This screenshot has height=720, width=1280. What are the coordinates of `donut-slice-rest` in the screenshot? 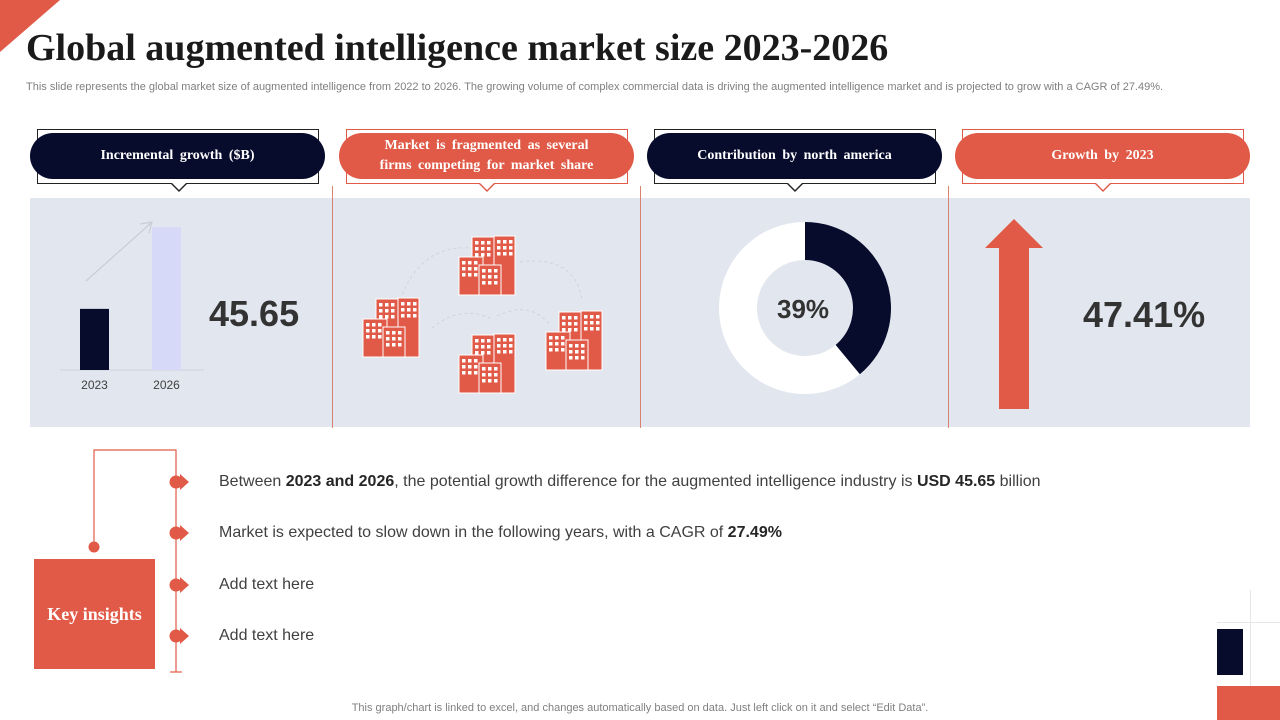 It's located at (789, 308).